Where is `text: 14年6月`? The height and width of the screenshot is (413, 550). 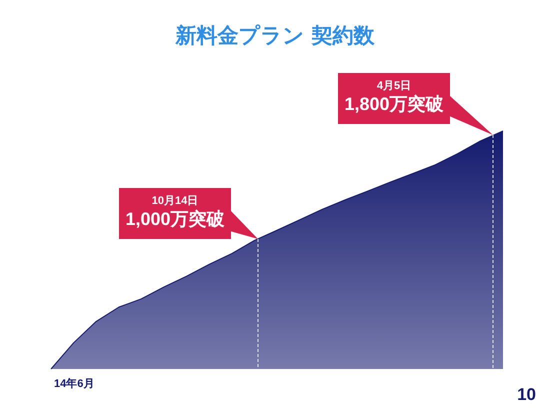 text: 14年6月 is located at coordinates (74, 383).